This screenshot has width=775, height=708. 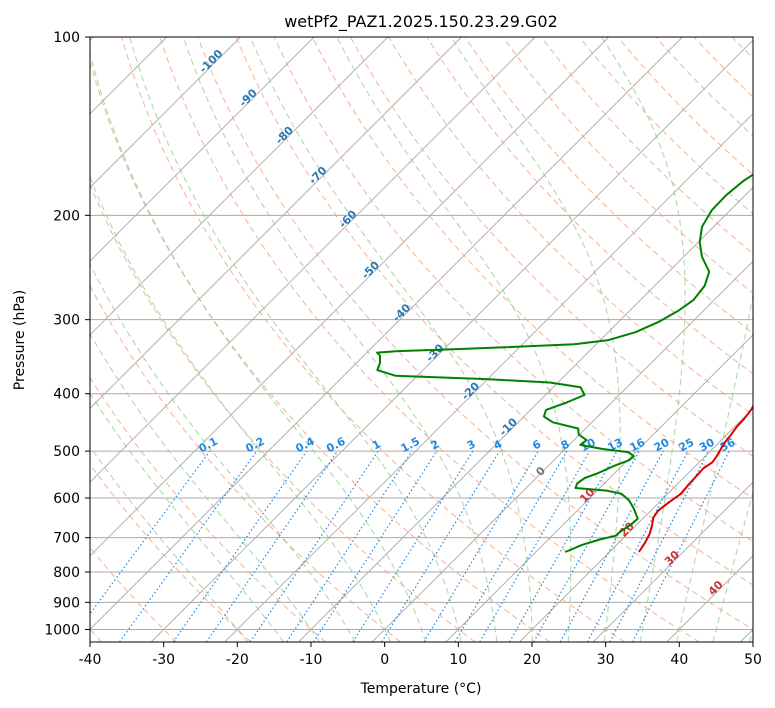 I want to click on mixing-ratio-label: 30, so click(x=707, y=445).